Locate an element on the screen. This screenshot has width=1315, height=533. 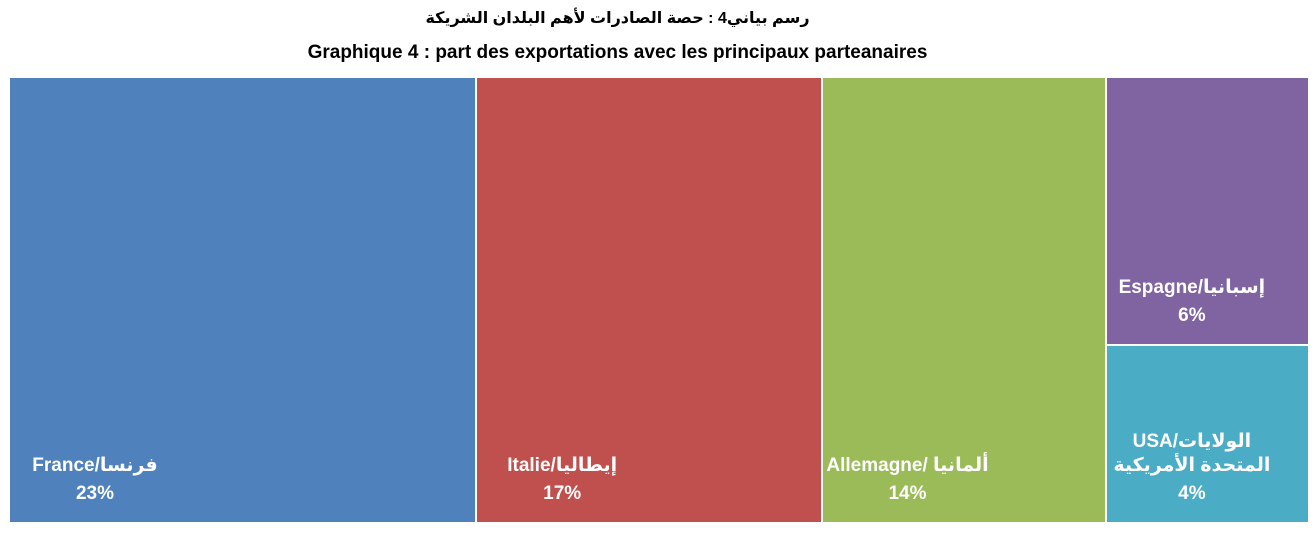
cell-label: Espagne/إسبانيا 6% is located at coordinates (1192, 304).